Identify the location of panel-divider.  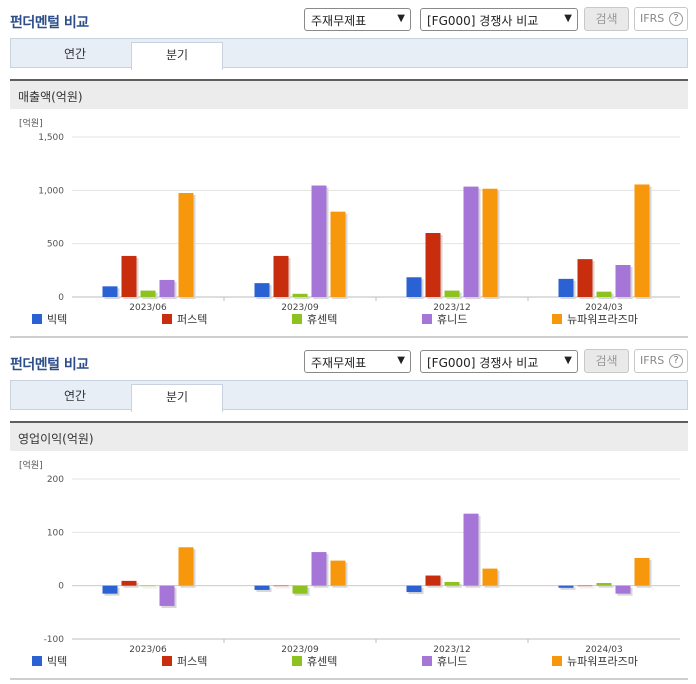
(349, 679).